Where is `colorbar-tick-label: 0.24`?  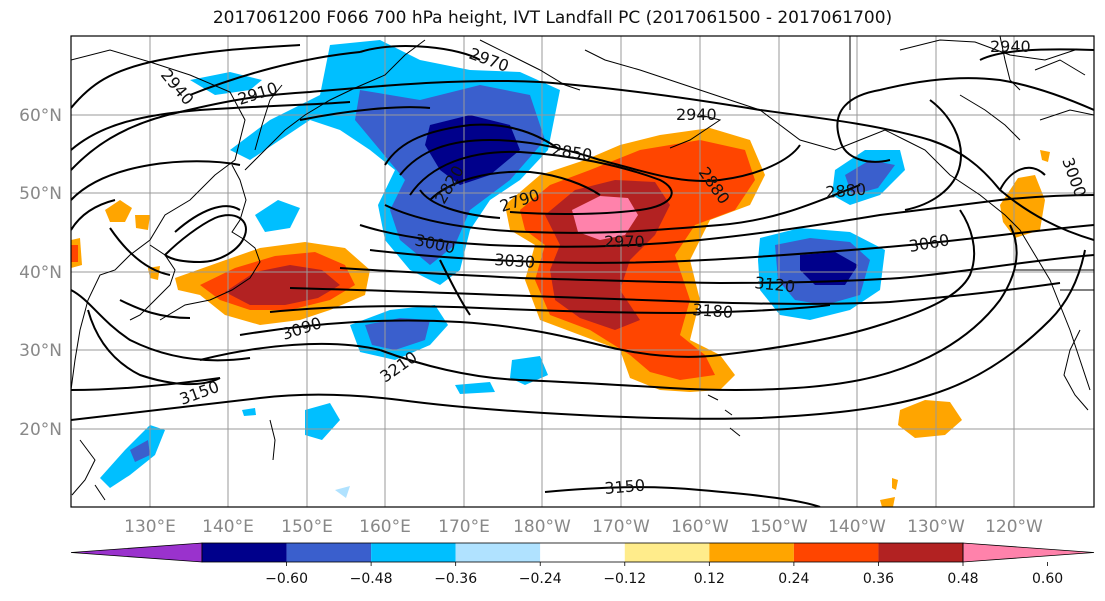
colorbar-tick-label: 0.24 is located at coordinates (793, 579).